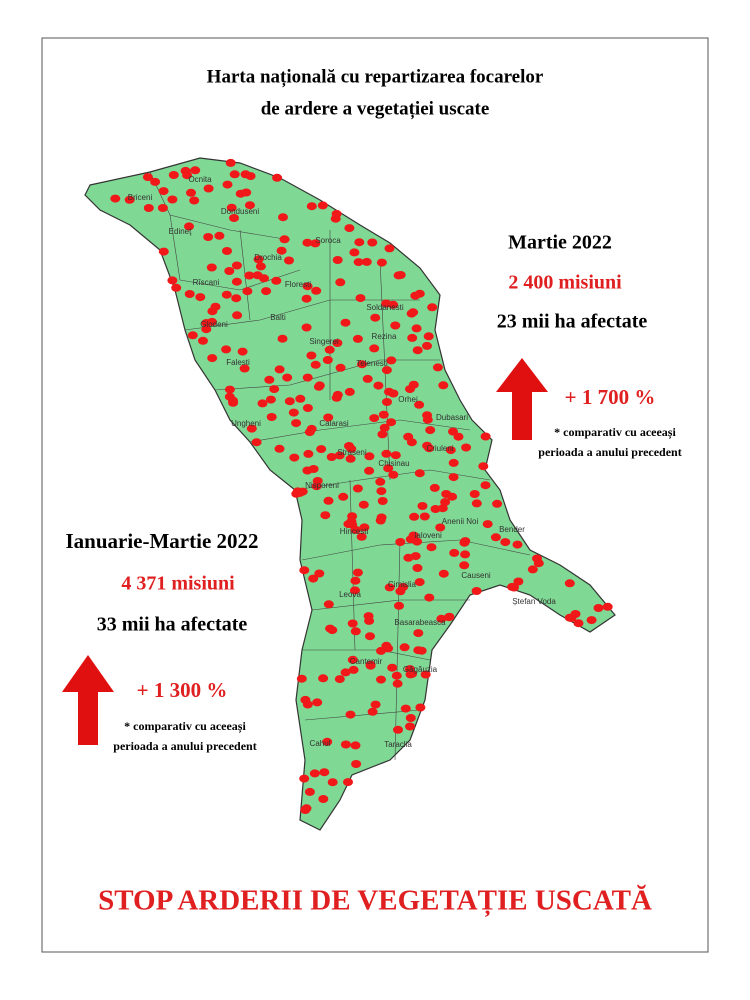  I want to click on district-label: Taraclia, so click(398, 744).